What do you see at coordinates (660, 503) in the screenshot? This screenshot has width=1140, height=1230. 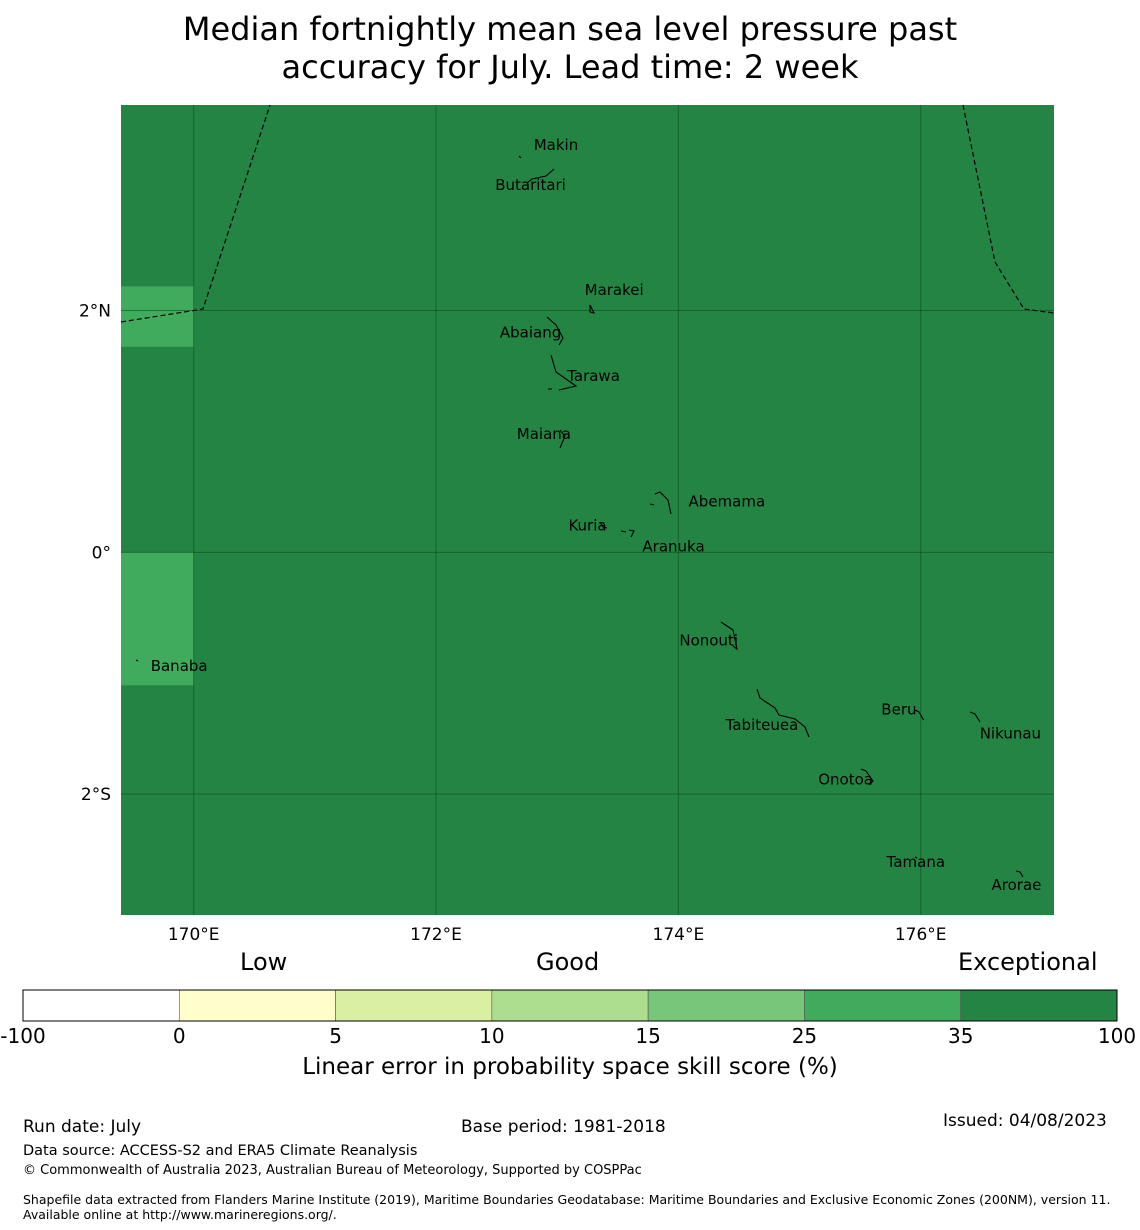 I see `island-shape-abemama` at bounding box center [660, 503].